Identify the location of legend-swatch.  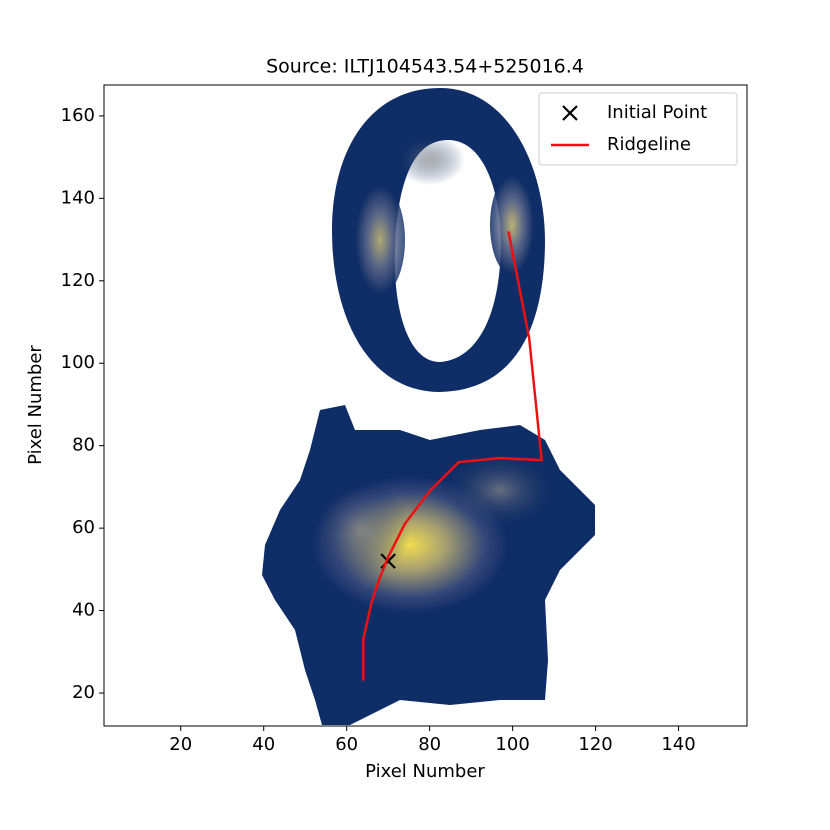
(570, 113).